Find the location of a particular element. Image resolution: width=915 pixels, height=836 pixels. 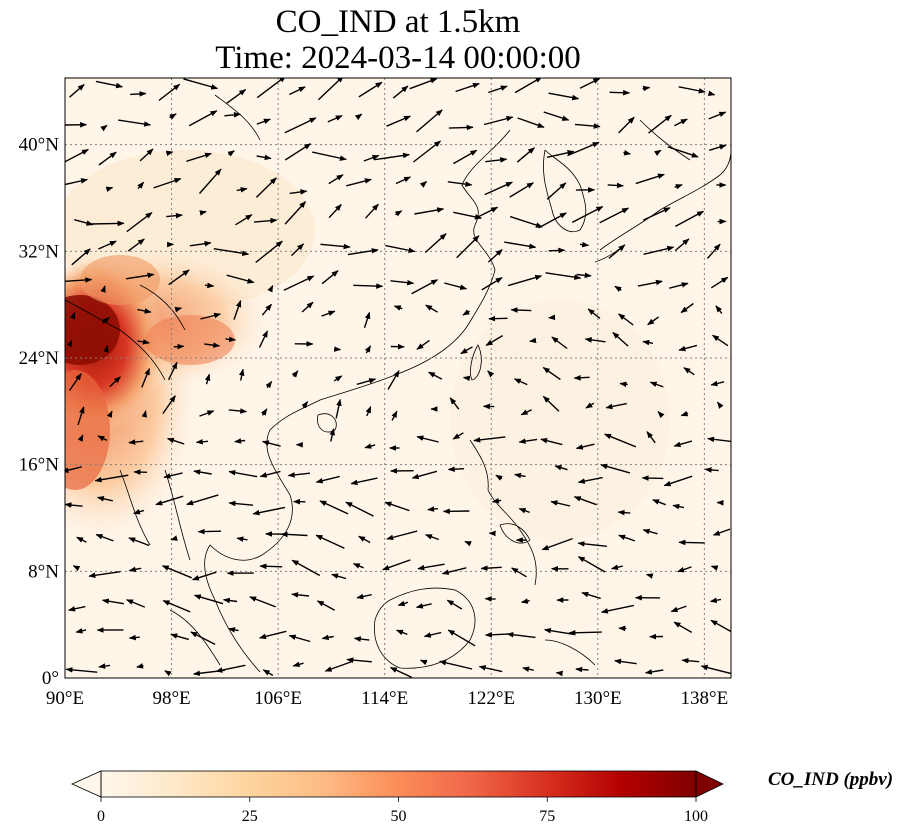

colorbar-extend-max is located at coordinates (709, 784).